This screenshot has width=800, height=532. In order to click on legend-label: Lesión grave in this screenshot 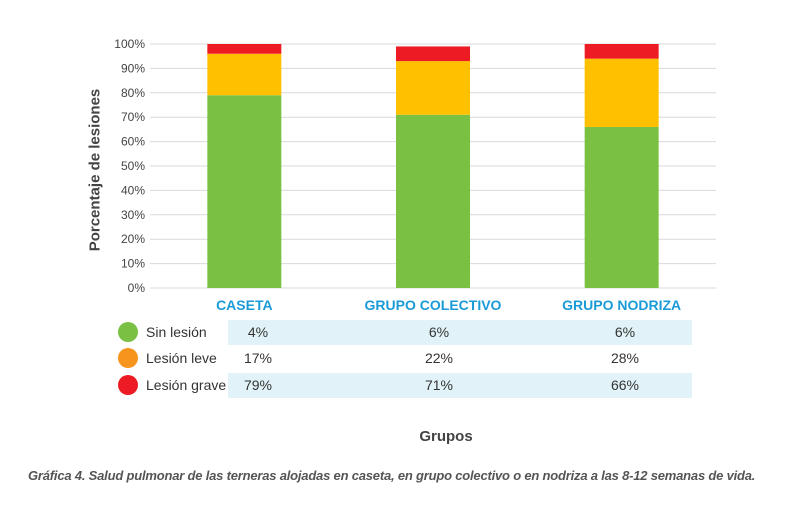, I will do `click(186, 385)`.